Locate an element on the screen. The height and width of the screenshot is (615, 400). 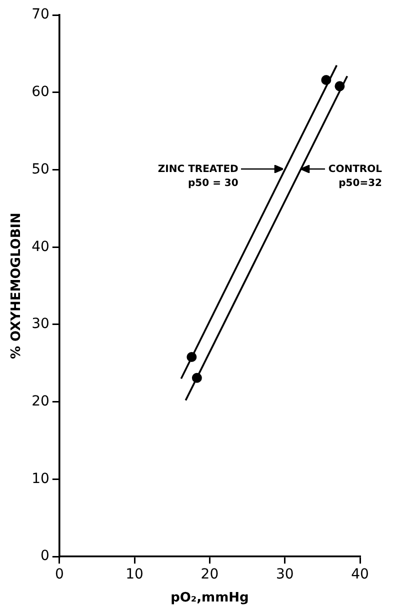
y-tick-label: 30 is located at coordinates (41, 324).